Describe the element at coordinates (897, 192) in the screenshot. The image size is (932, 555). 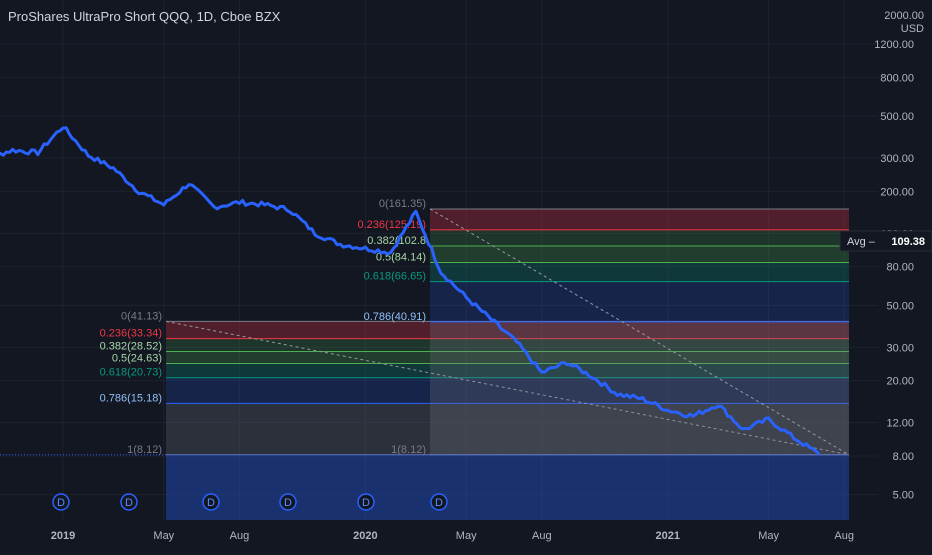
I see `y-tick-label: 200.00` at that location.